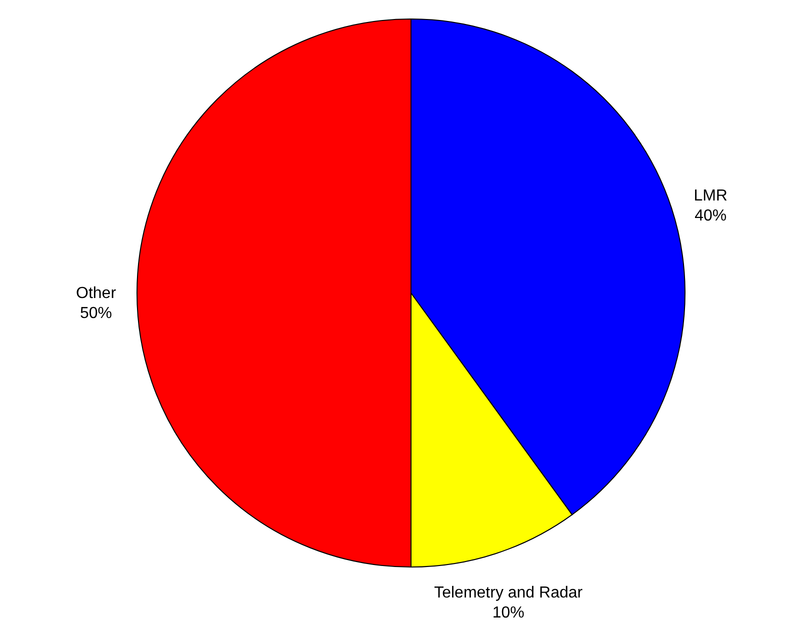  I want to click on data-label: 40%, so click(710, 216).